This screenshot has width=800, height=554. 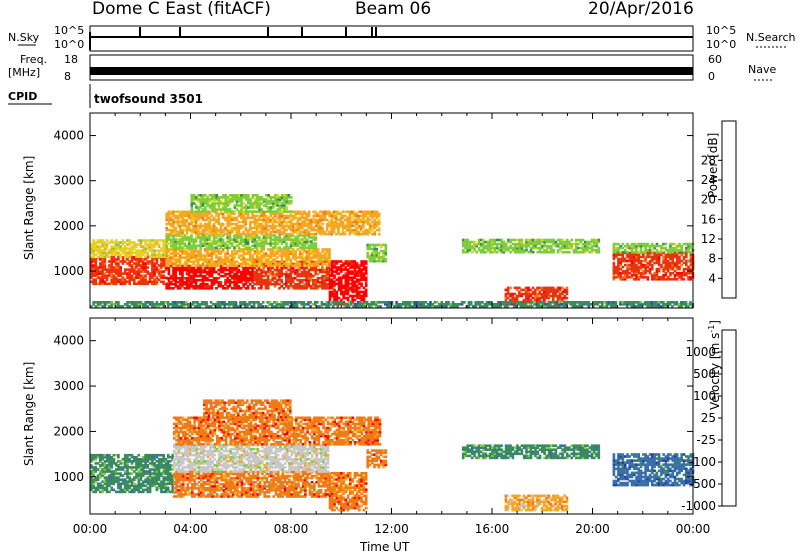 What do you see at coordinates (715, 59) in the screenshot?
I see `nave-tick-top: 60` at bounding box center [715, 59].